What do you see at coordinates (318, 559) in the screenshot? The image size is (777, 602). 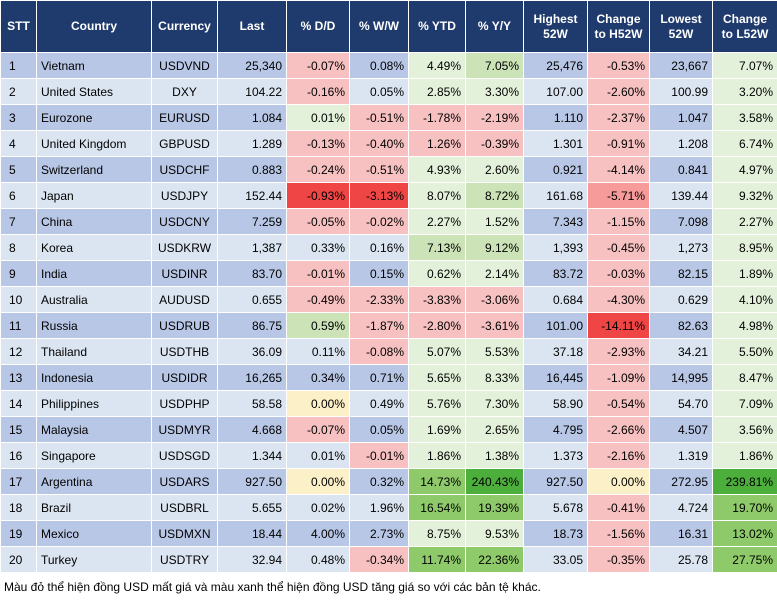 I see `cell-dd: 0.48%` at bounding box center [318, 559].